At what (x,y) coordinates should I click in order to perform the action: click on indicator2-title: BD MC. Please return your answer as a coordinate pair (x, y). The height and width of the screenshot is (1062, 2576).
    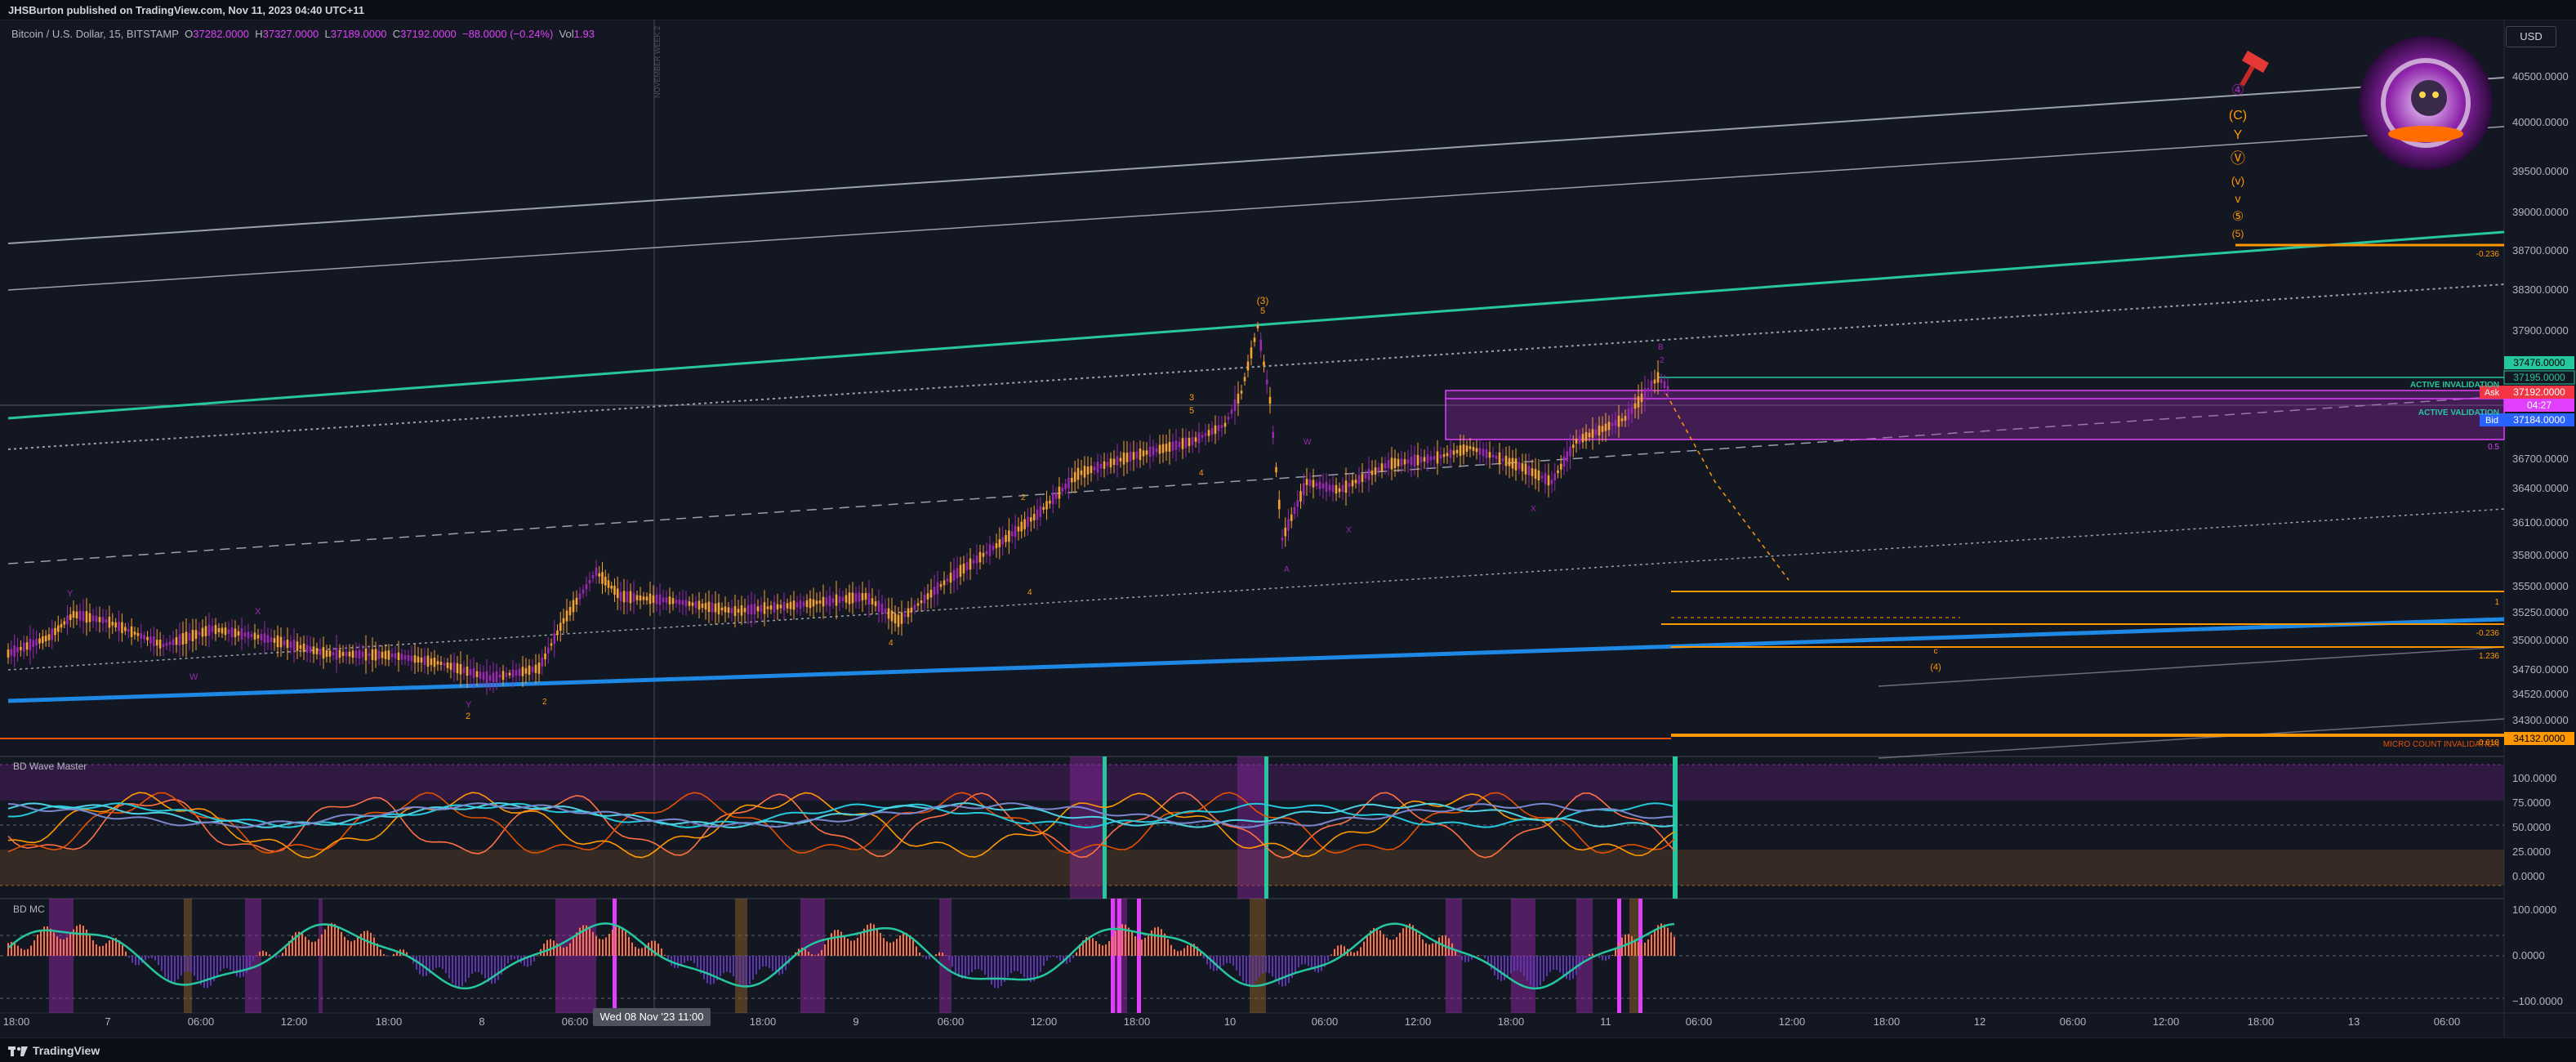
    Looking at the image, I should click on (29, 909).